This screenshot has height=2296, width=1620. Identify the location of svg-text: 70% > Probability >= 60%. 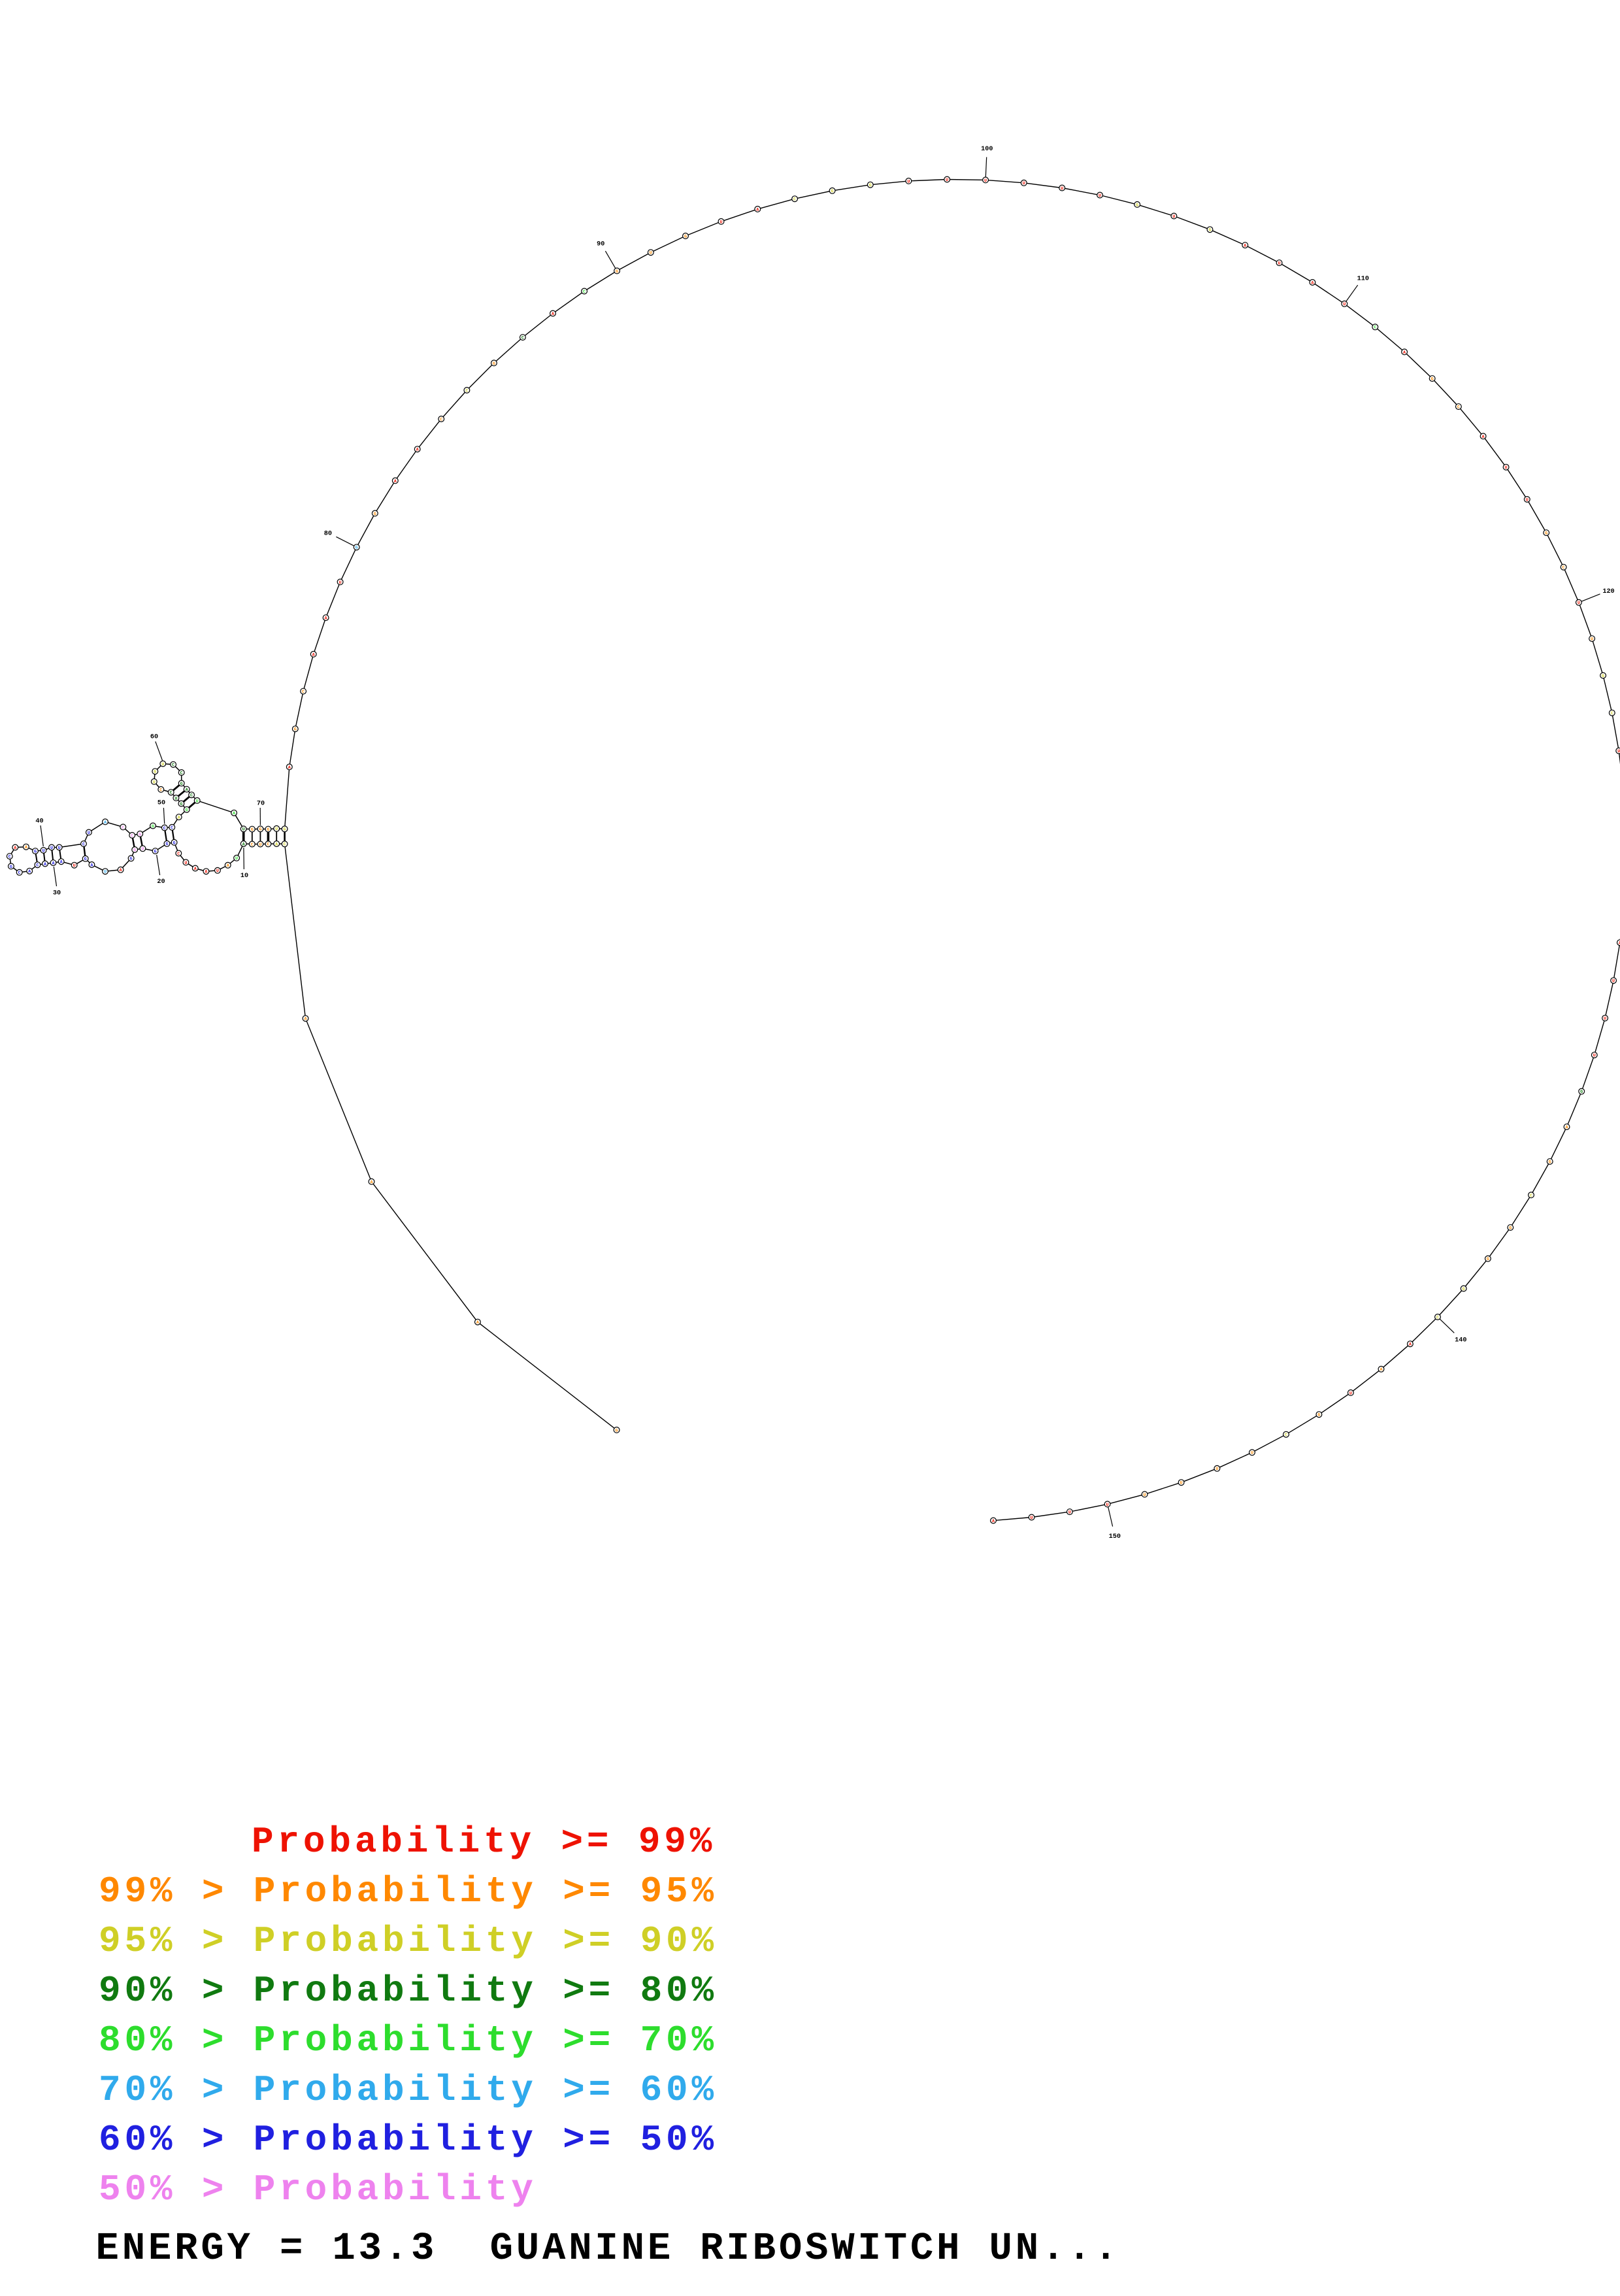
(408, 2090).